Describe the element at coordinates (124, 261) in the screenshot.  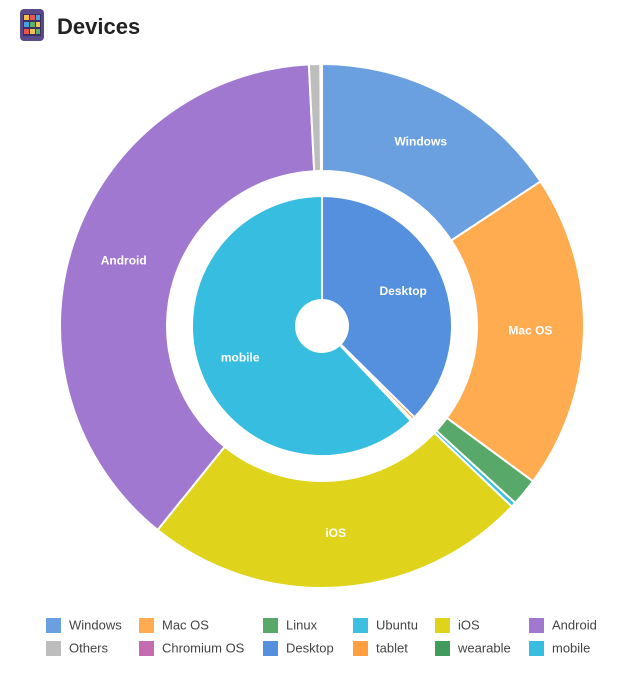
I see `slice-label: Android` at that location.